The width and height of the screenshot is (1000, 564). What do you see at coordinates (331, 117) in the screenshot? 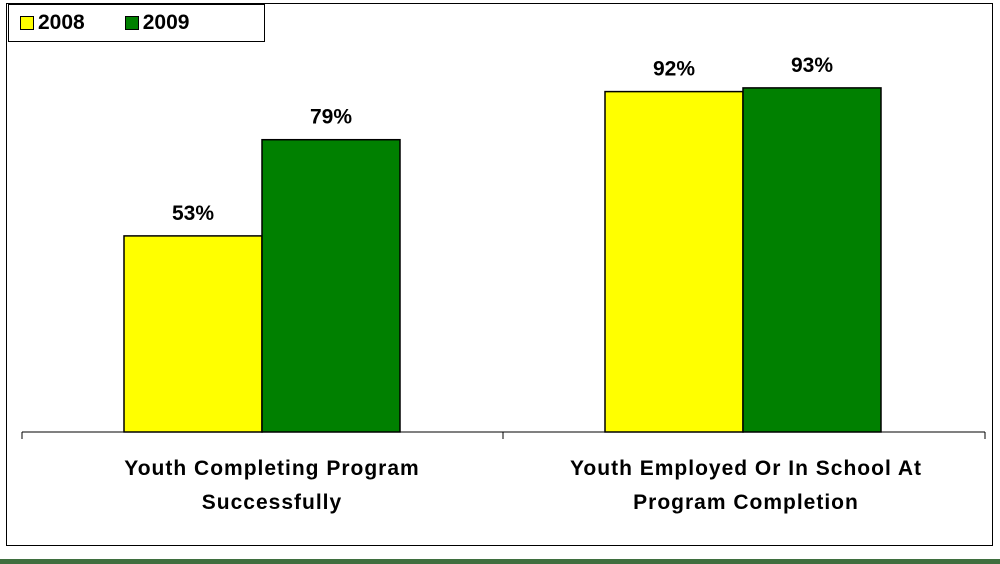
I see `data-label-2009-0: 79%` at bounding box center [331, 117].